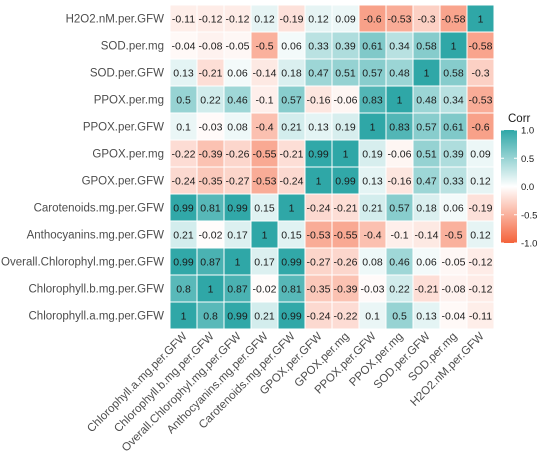  I want to click on cell-value: -0.22, so click(346, 317).